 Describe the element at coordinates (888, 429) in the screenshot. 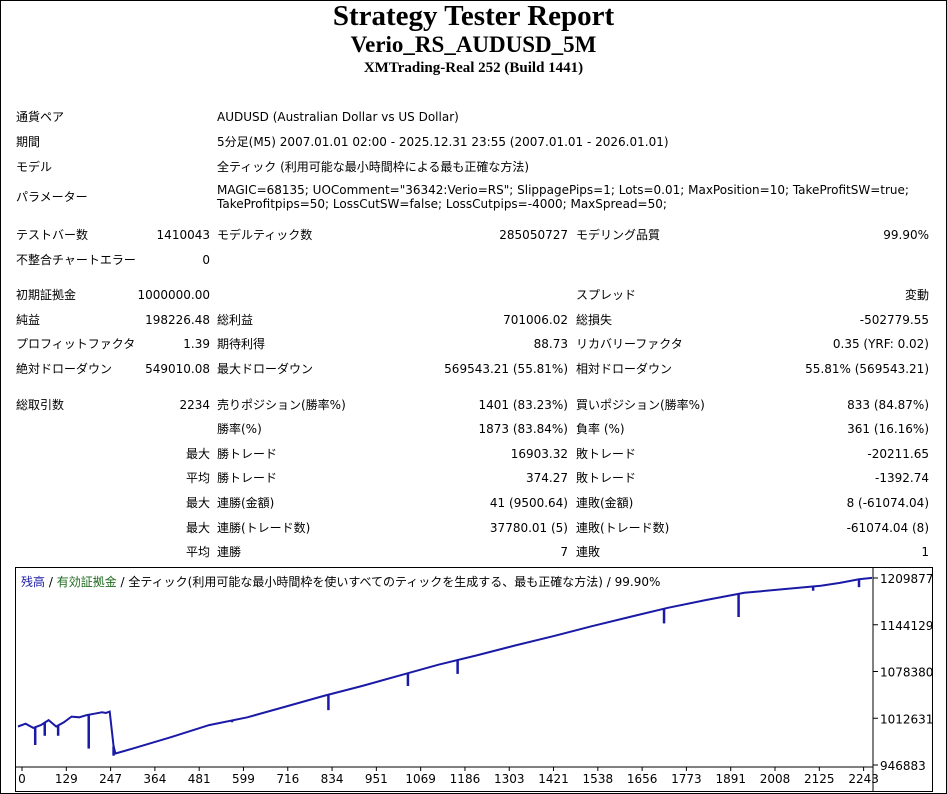

I see `loss-rate-value: 361 (16.16%)` at that location.